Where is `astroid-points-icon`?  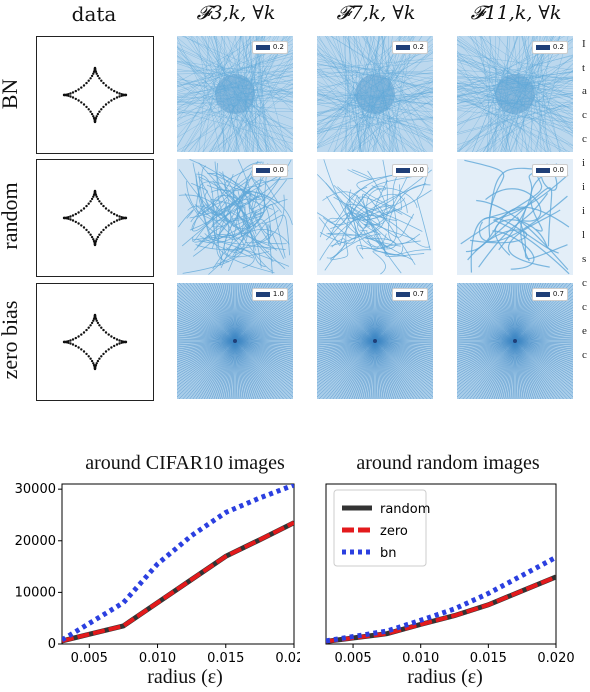
astroid-points-icon is located at coordinates (95, 342).